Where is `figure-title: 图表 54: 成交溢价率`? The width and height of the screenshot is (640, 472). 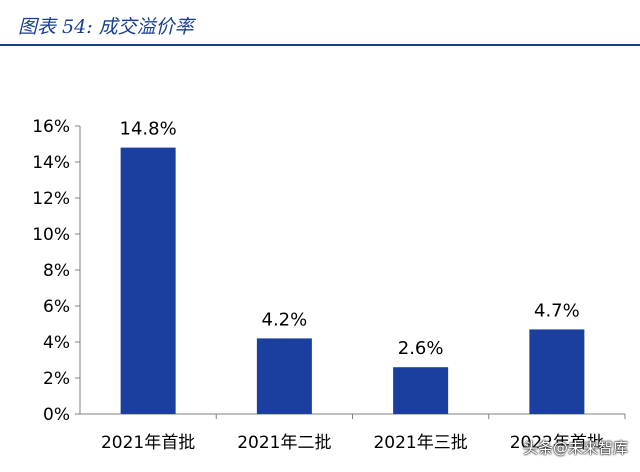 figure-title: 图表 54: 成交溢价率 is located at coordinates (106, 27).